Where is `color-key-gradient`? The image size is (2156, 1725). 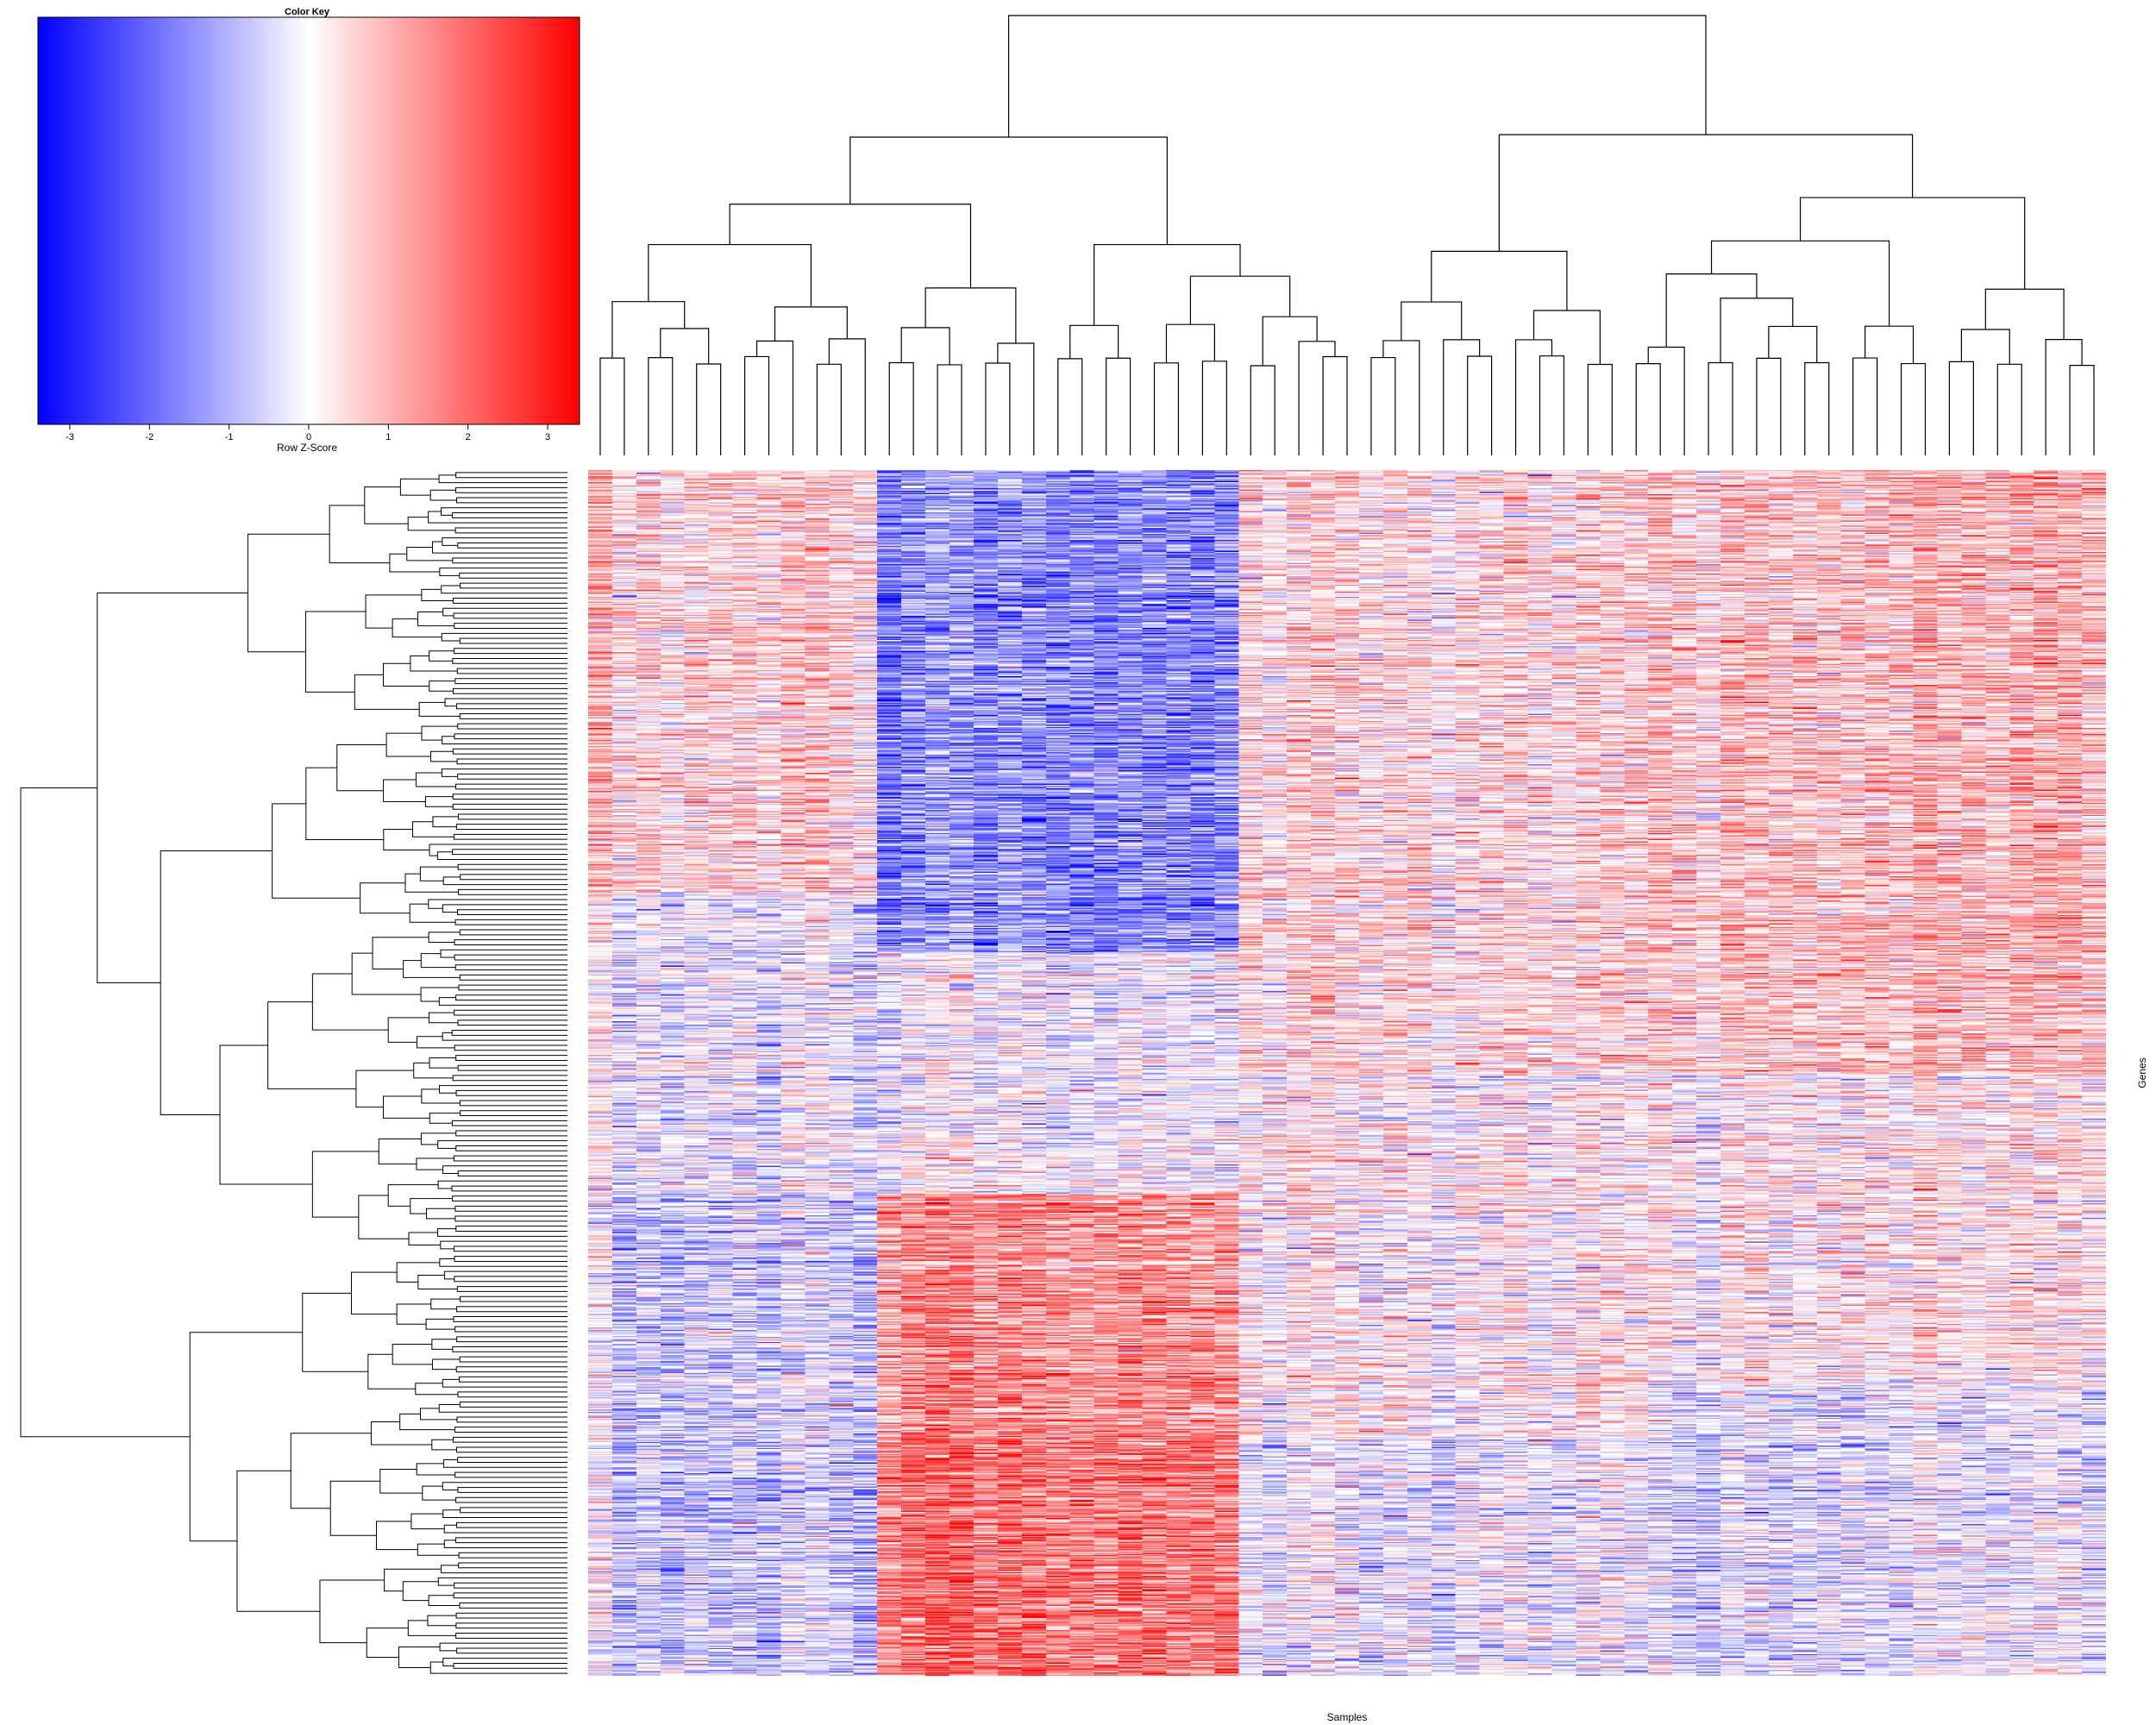 color-key-gradient is located at coordinates (308, 221).